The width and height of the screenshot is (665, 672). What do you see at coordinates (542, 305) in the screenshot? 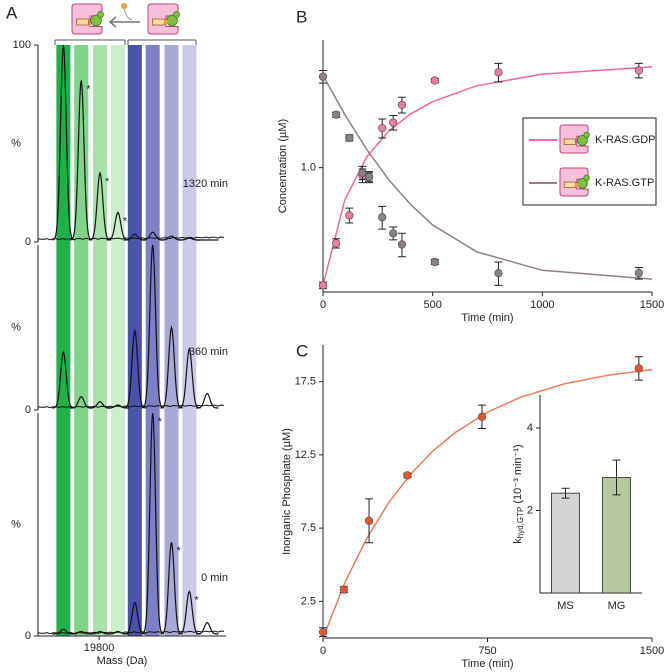
I see `x-tick-label: 1000` at bounding box center [542, 305].